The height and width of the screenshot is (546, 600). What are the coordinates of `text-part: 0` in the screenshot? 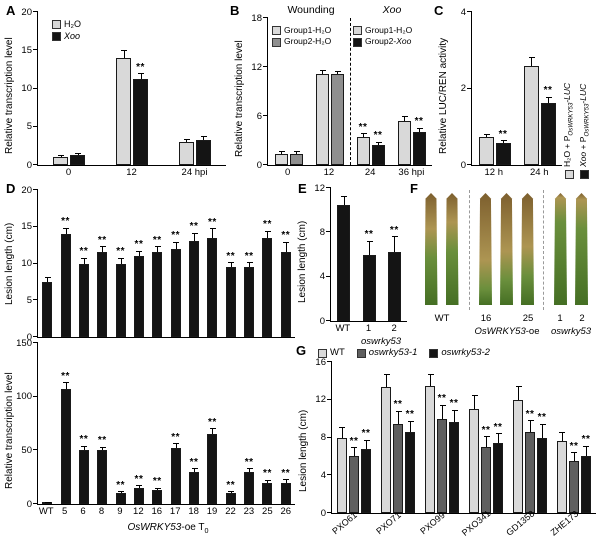 It's located at (206, 530).